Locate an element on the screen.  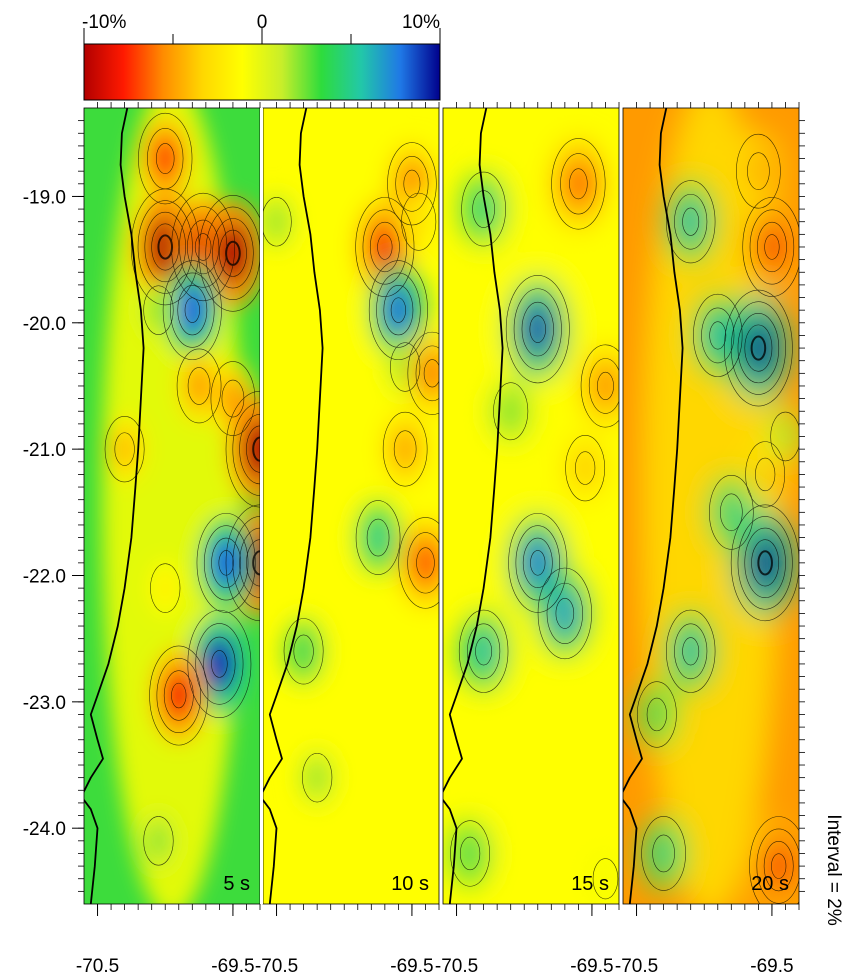
y-tick-label: -24.0 is located at coordinates (44, 829).